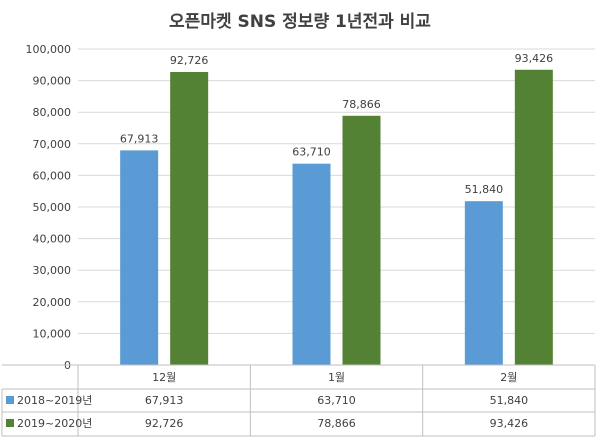 This screenshot has width=600, height=442. Describe the element at coordinates (300, 22) in the screenshot. I see `chart-title: 오픈마켓 SNS 정보량 1년전과 비교` at that location.